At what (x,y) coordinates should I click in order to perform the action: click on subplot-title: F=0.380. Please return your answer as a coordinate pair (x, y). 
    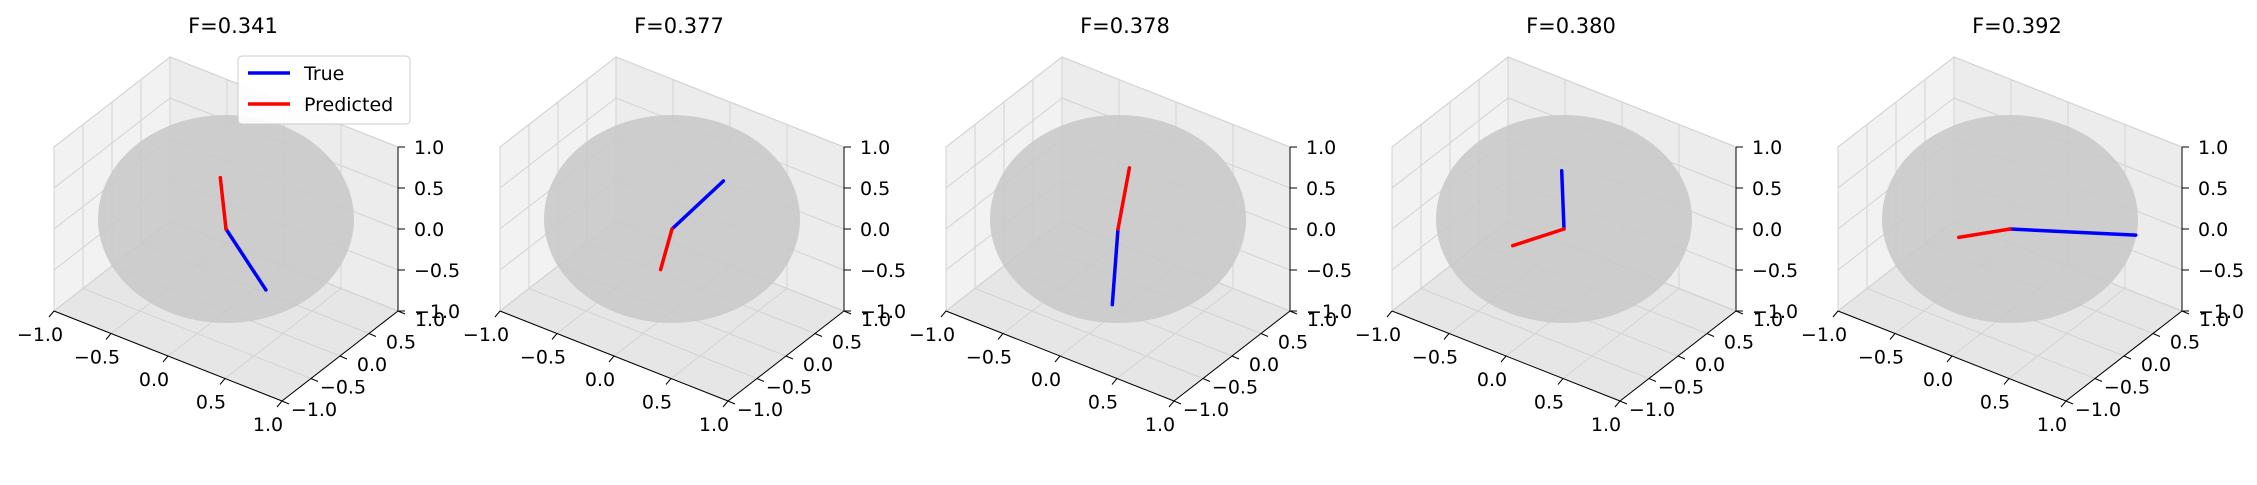
    Looking at the image, I should click on (1571, 26).